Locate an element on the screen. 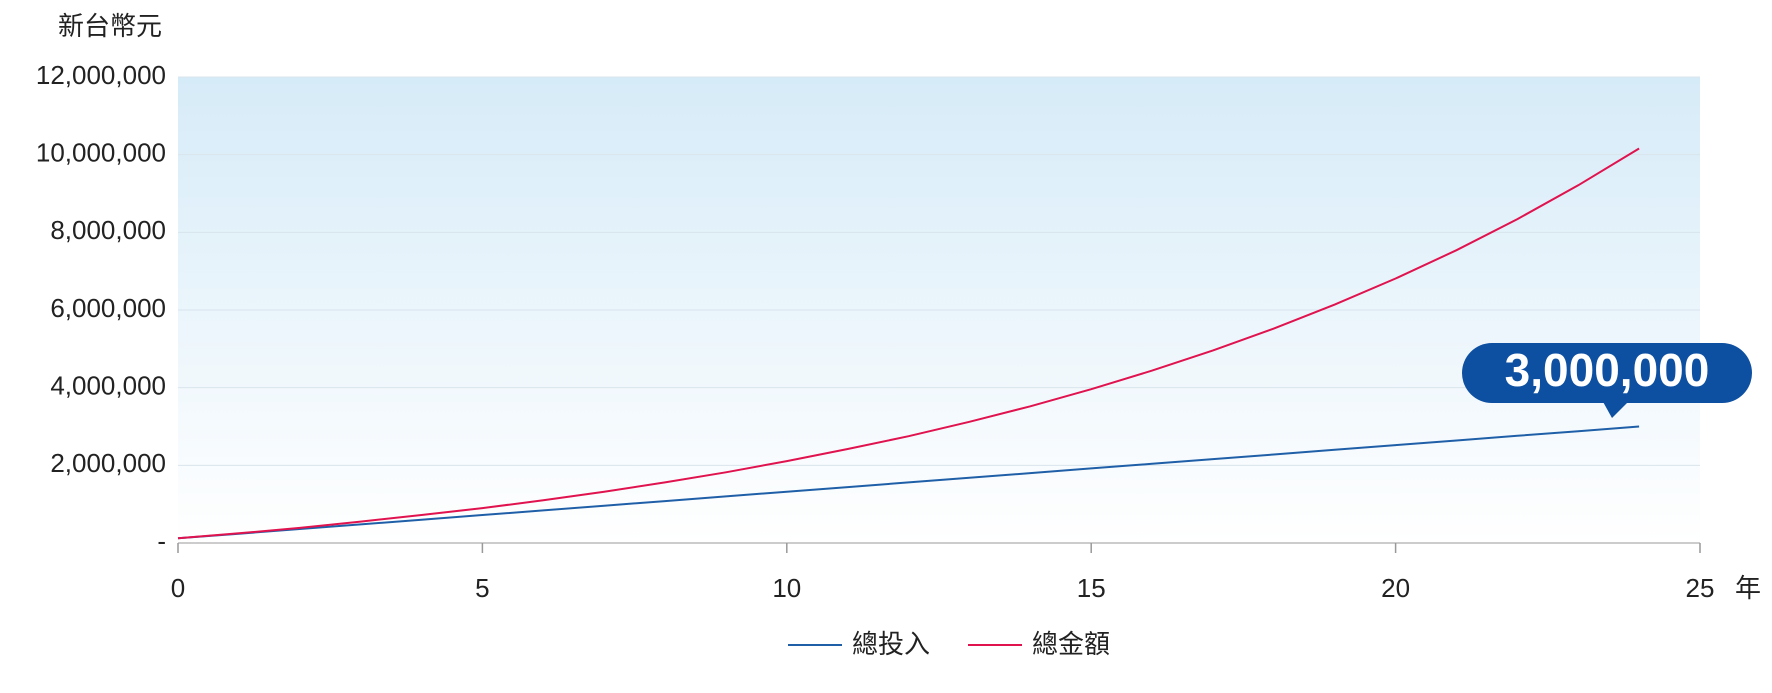 This screenshot has height=693, width=1772. annotation-bubble is located at coordinates (1607, 373).